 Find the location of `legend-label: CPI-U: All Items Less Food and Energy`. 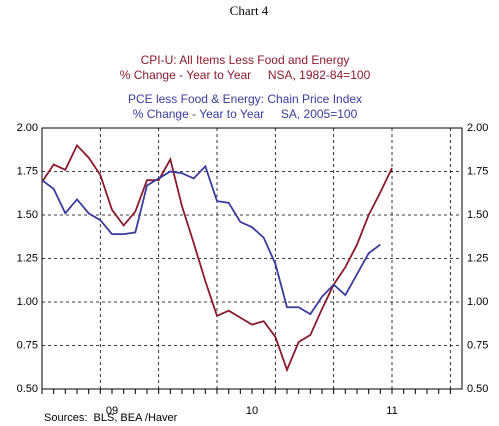

legend-label: CPI-U: All Items Less Food and Energy is located at coordinates (245, 60).